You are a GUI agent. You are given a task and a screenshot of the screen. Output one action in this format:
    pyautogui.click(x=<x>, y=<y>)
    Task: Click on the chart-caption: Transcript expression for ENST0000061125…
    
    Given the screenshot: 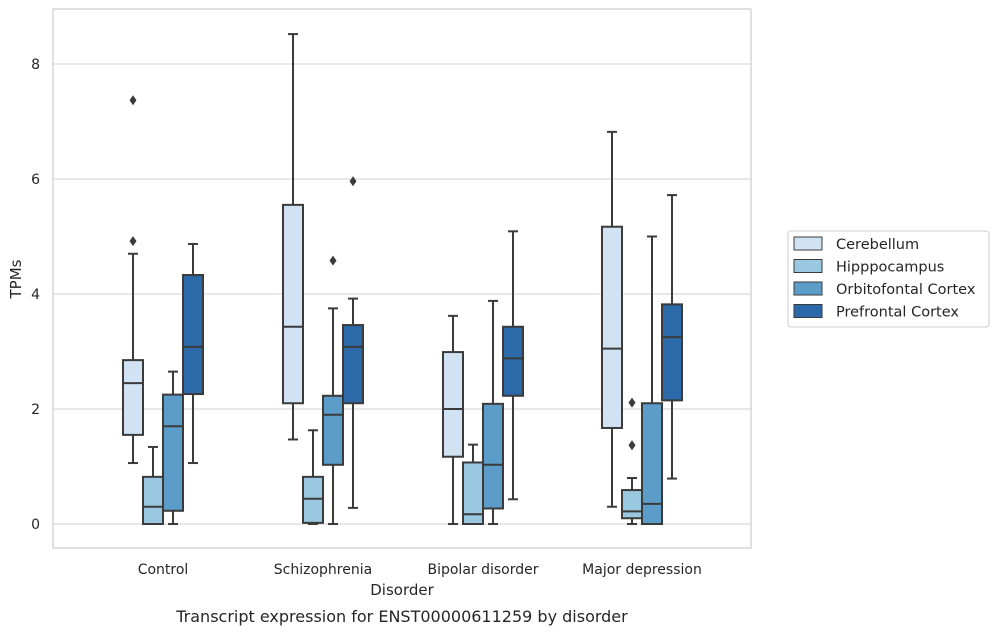 What is the action you would take?
    pyautogui.click(x=401, y=616)
    